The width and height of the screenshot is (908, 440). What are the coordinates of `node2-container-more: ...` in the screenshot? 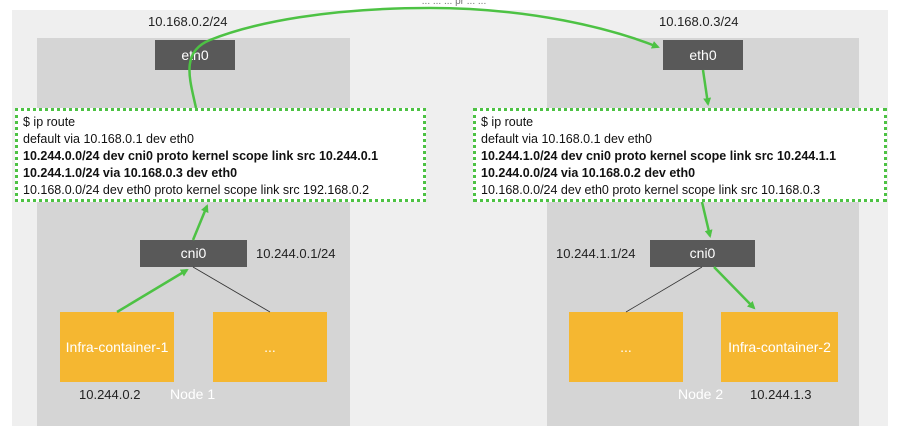 It's located at (626, 347).